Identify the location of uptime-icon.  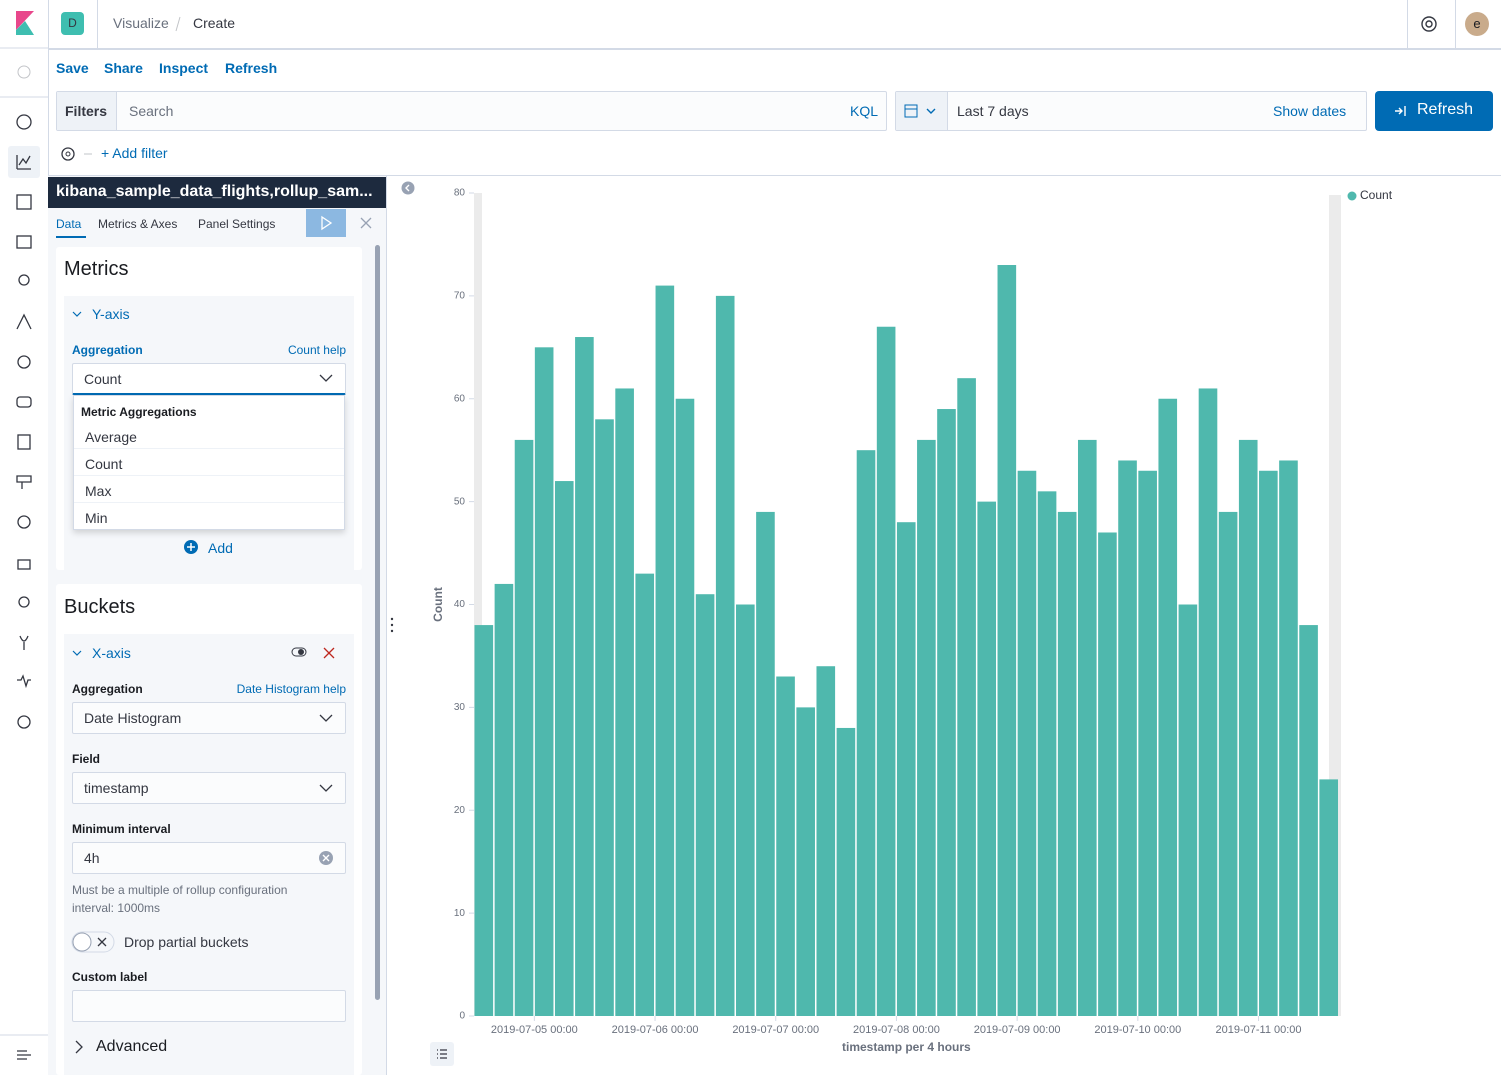
(24, 482).